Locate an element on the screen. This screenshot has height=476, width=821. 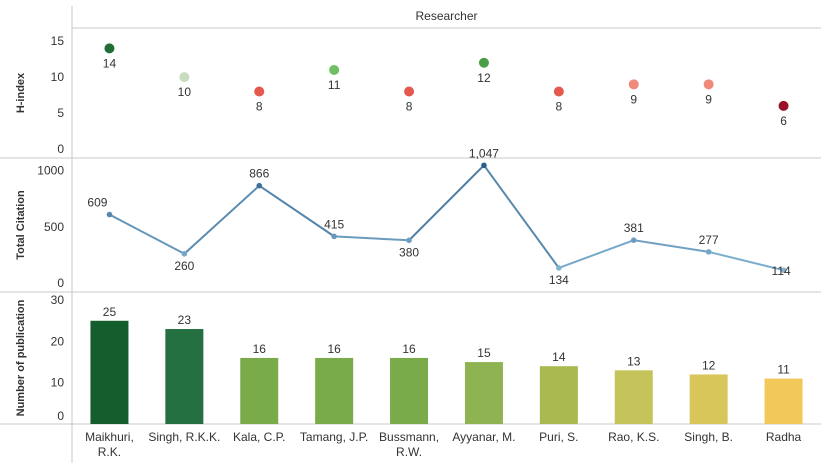
category-label: Radha is located at coordinates (784, 437).